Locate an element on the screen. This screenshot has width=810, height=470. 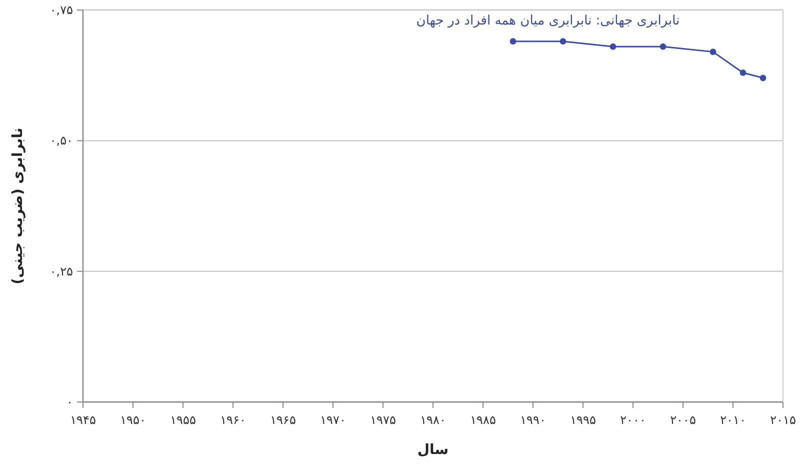
y-tick-label: ۰ is located at coordinates (69, 402).